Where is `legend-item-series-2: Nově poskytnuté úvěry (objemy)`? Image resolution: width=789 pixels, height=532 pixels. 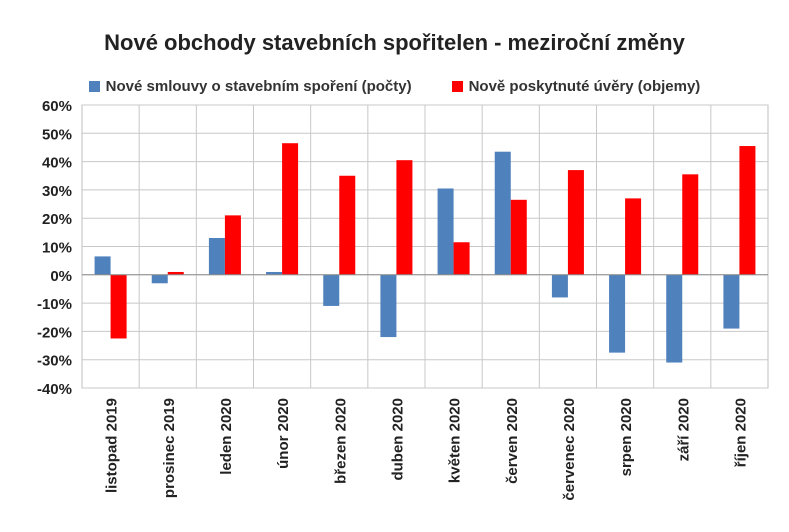 legend-item-series-2: Nově poskytnuté úvěry (objemy) is located at coordinates (576, 86).